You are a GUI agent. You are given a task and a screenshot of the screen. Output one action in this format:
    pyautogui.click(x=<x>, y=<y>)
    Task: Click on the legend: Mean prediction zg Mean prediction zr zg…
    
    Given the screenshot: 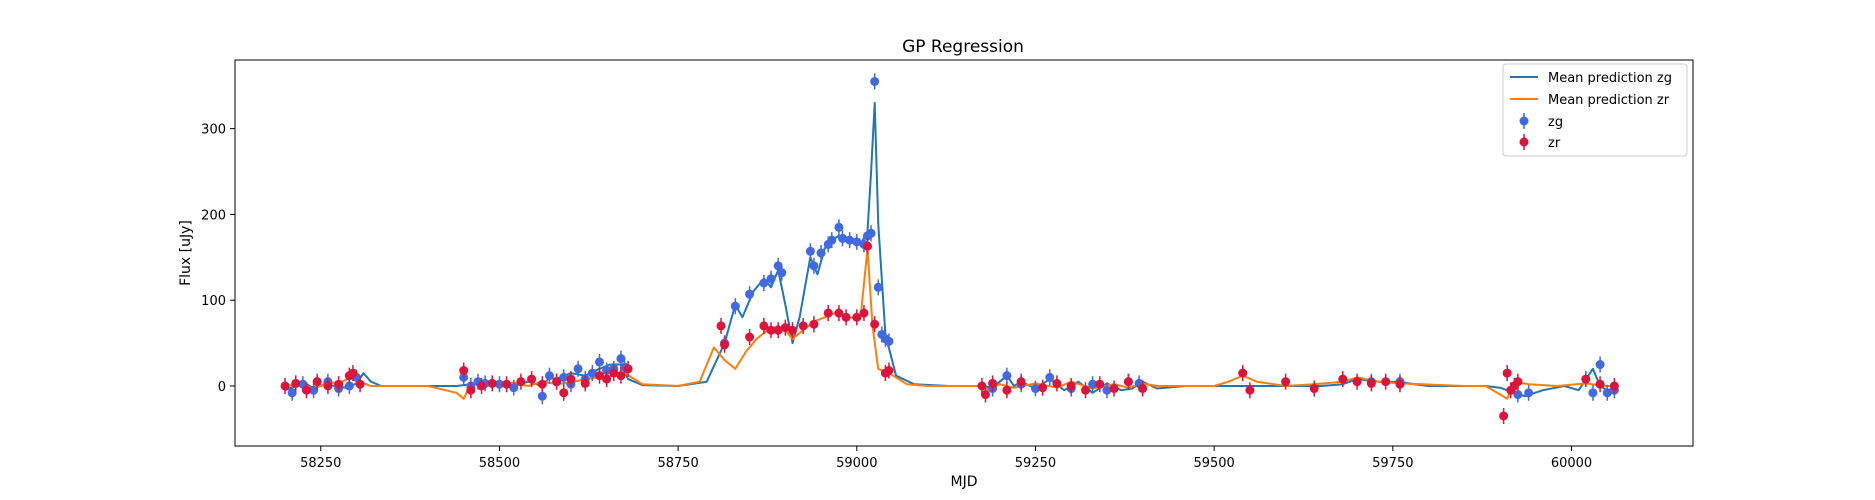 What is the action you would take?
    pyautogui.click(x=1595, y=110)
    